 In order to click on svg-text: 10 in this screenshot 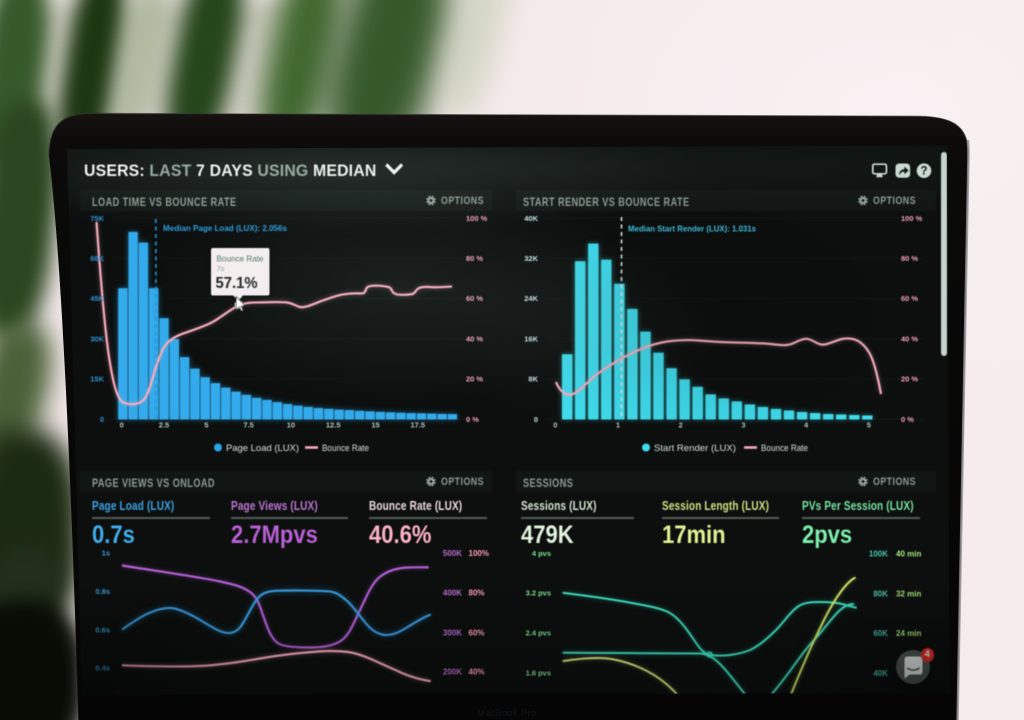, I will do `click(291, 425)`.